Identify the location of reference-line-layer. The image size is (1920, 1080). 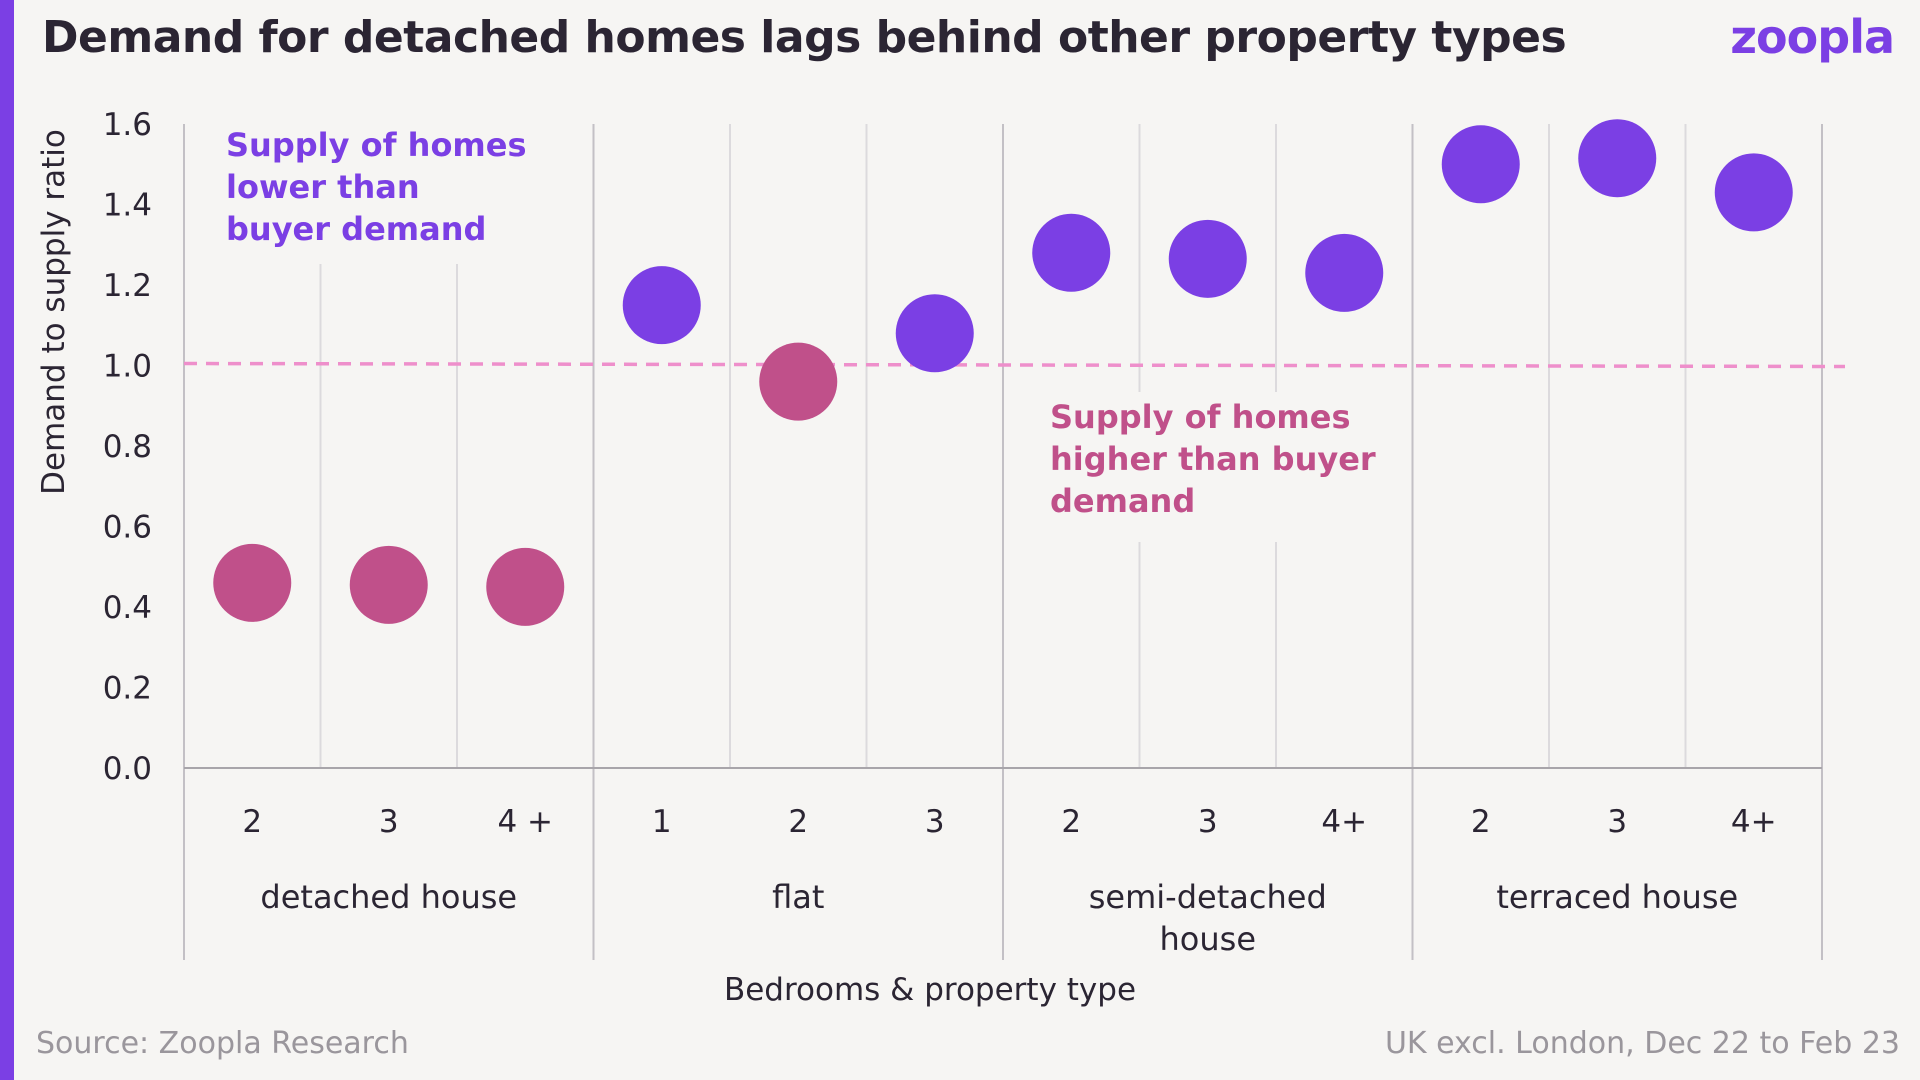
(1014, 365).